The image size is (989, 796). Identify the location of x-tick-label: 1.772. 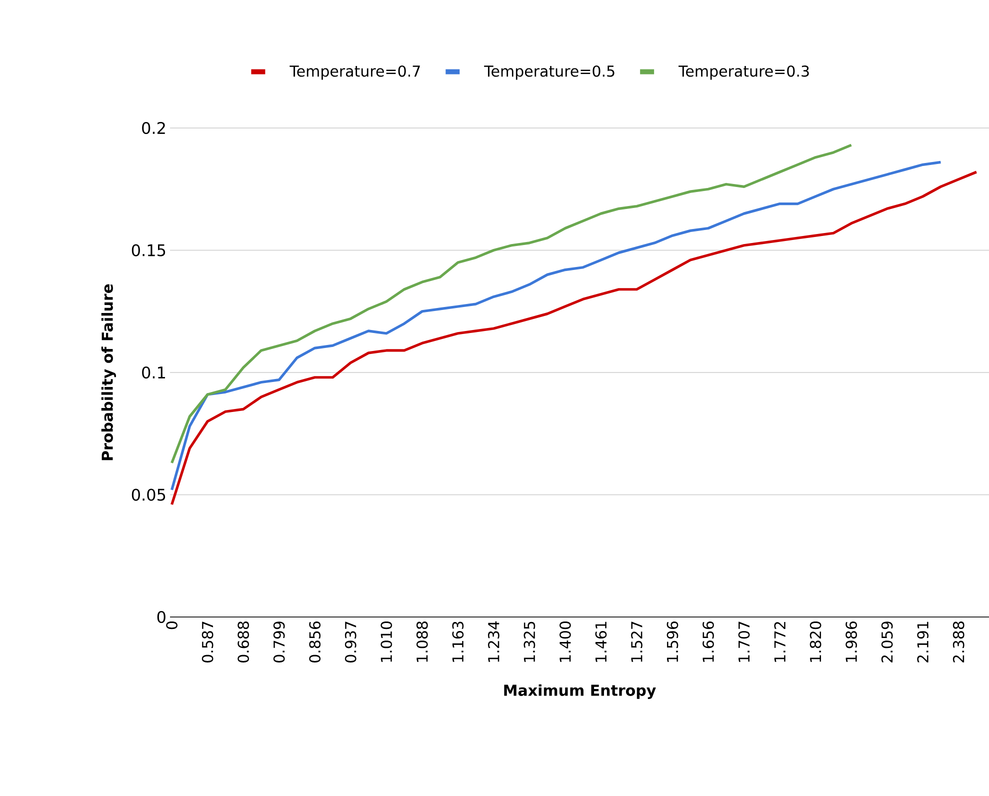
(780, 642).